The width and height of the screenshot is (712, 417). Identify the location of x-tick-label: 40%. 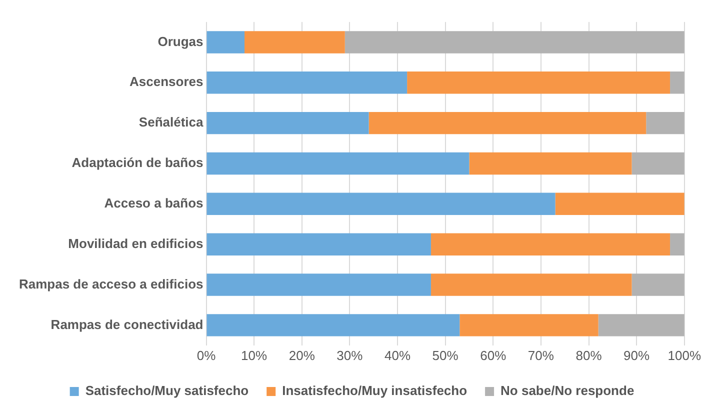
(397, 355).